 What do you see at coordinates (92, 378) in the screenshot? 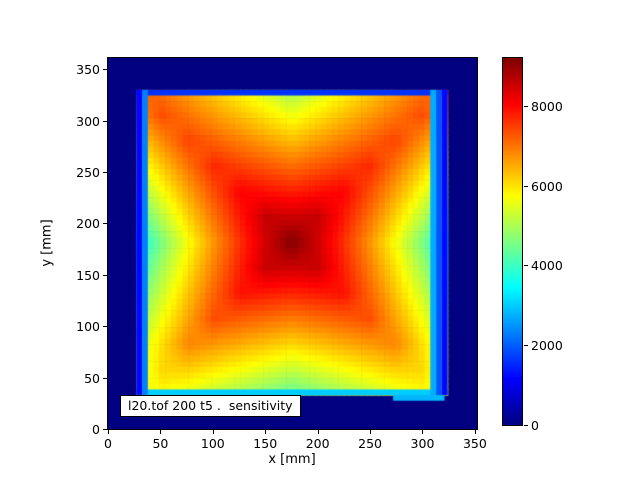
I see `y-tick-label: 50` at bounding box center [92, 378].